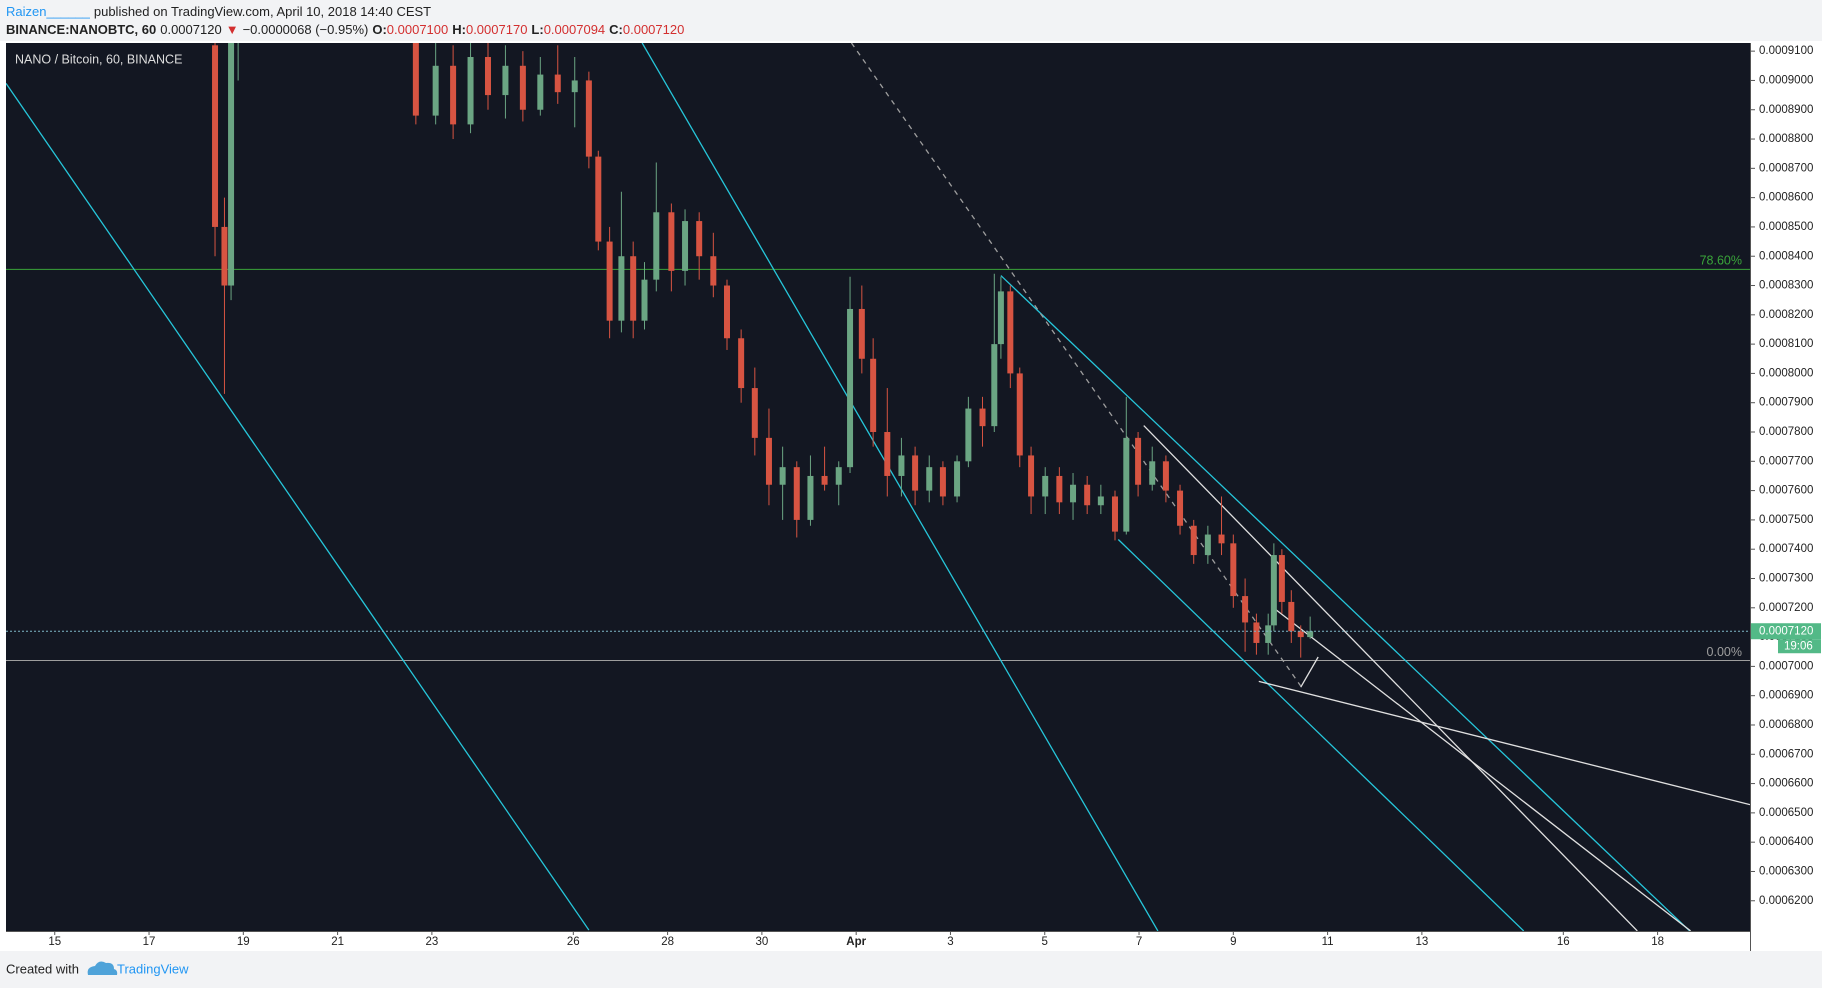  Describe the element at coordinates (537, 29) in the screenshot. I see `ohlc-key: L:` at that location.